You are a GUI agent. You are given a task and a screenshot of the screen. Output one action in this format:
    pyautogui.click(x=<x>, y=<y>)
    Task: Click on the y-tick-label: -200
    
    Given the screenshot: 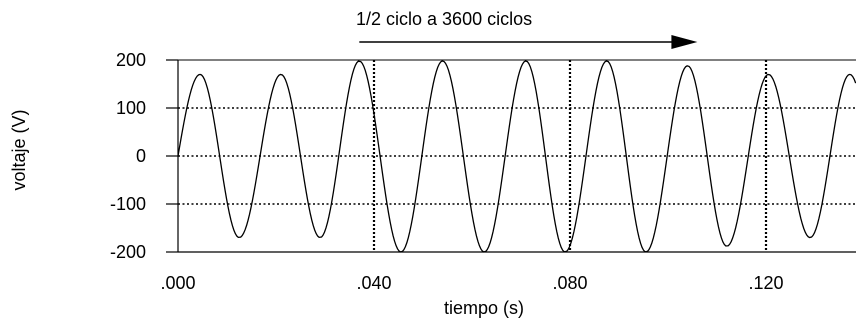 What is the action you would take?
    pyautogui.click(x=128, y=252)
    